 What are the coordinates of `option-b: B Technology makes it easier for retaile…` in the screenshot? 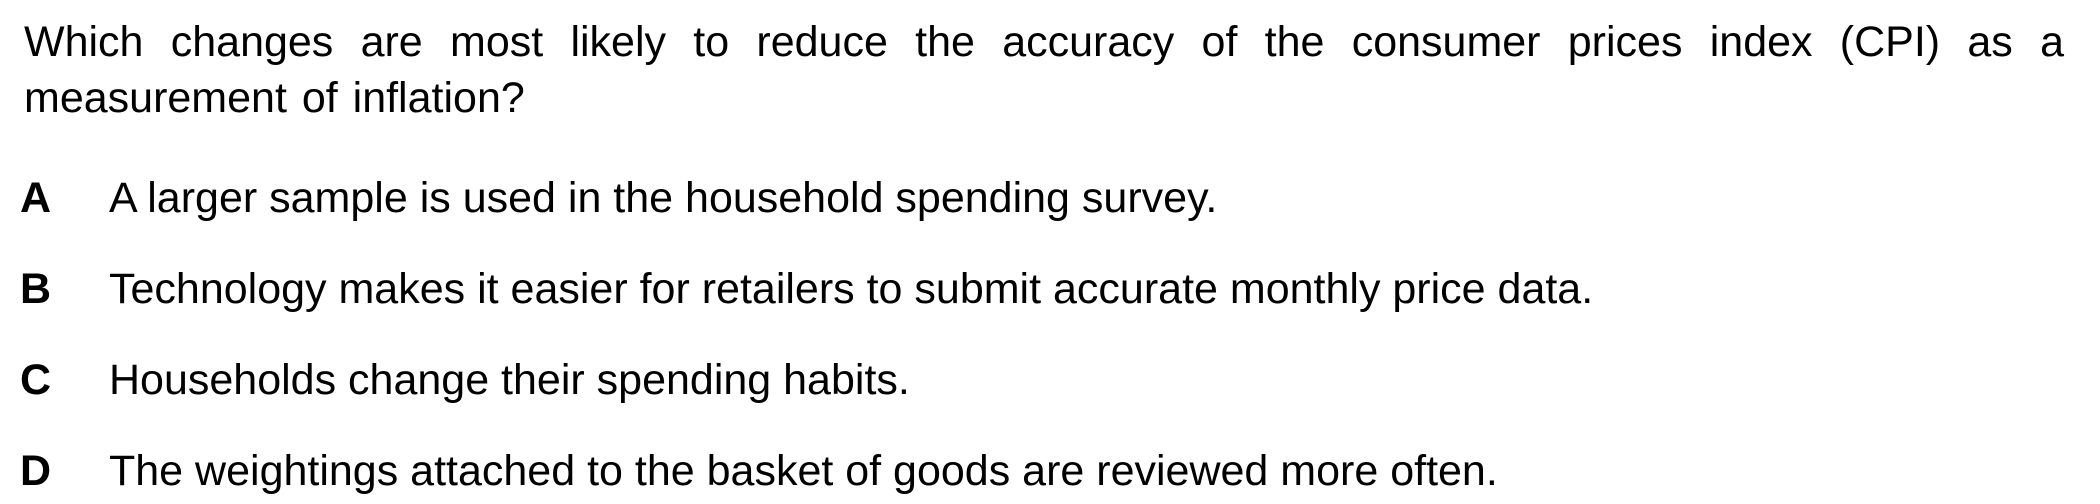 It's located at (1050, 289).